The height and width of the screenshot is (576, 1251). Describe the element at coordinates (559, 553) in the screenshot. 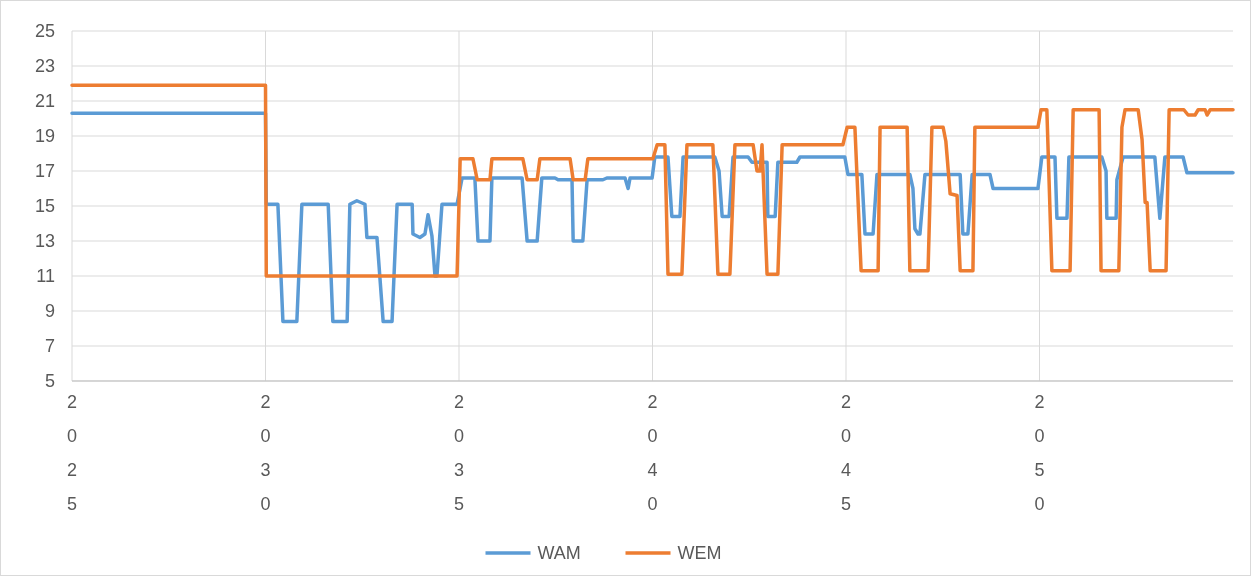

I see `legend-label: WAM` at that location.